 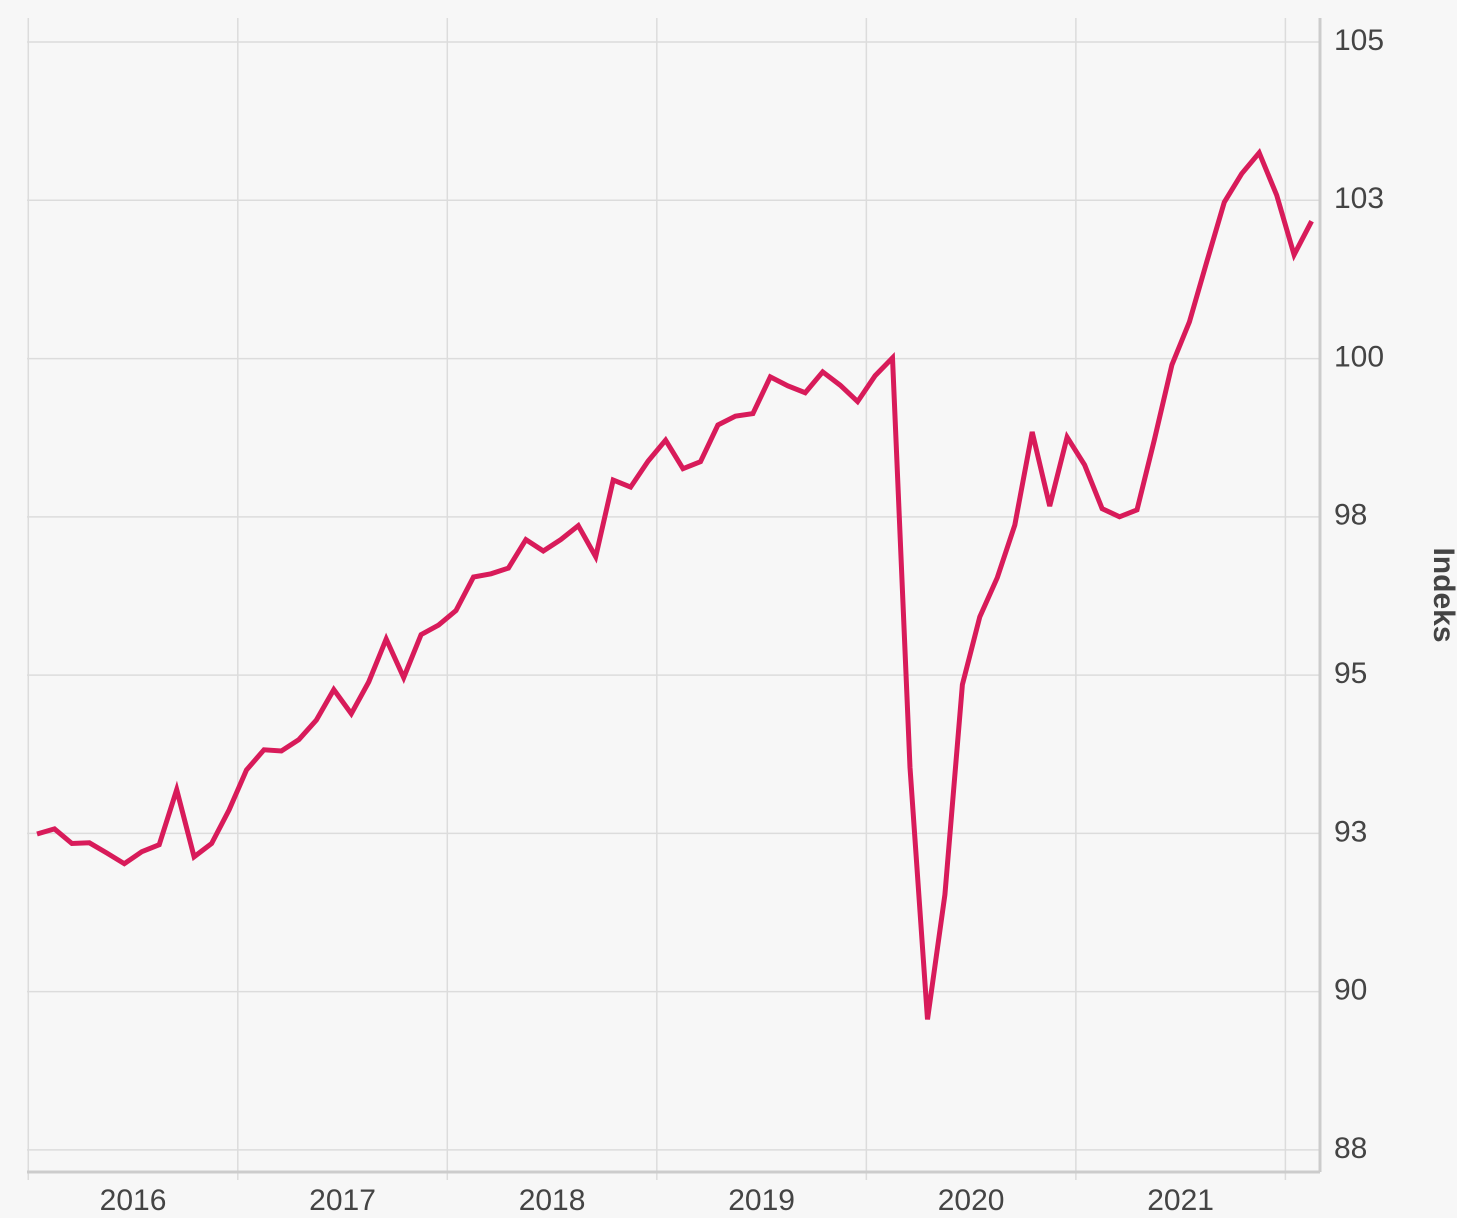 I want to click on y-tick-label: 103, so click(x=1359, y=198).